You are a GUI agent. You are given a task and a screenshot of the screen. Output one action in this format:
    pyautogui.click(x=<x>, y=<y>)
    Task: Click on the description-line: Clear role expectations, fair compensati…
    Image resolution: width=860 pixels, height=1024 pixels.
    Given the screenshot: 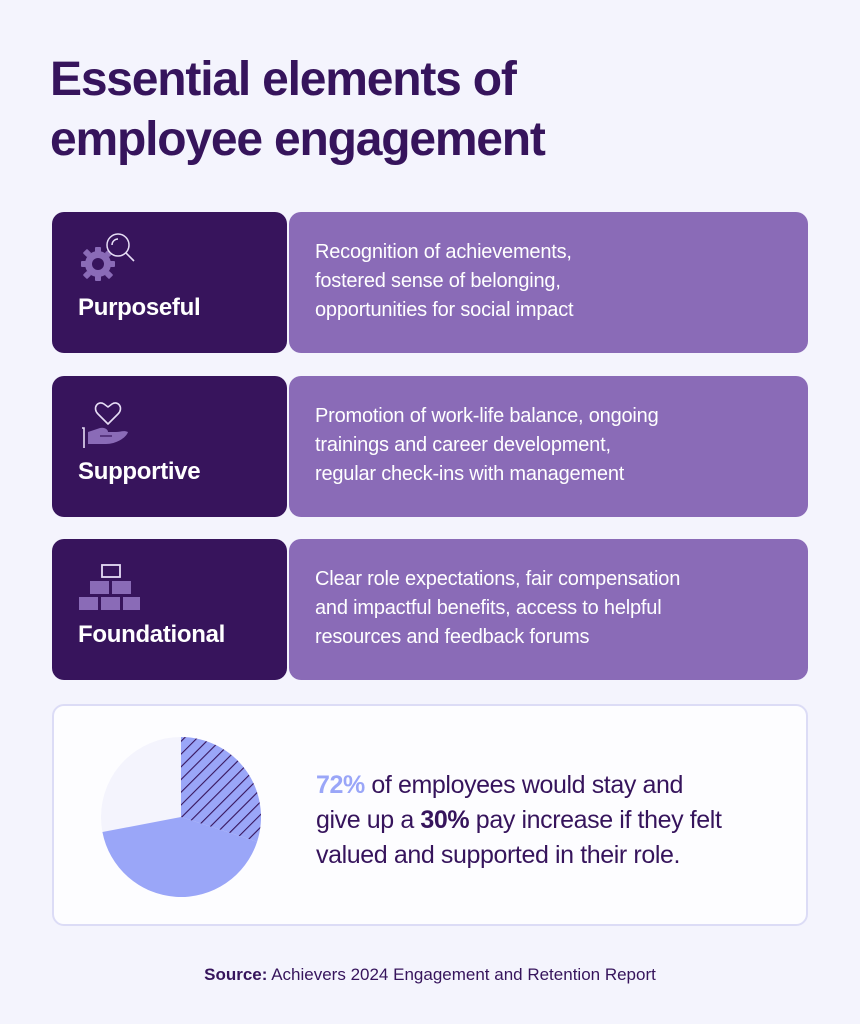 What is the action you would take?
    pyautogui.click(x=498, y=579)
    